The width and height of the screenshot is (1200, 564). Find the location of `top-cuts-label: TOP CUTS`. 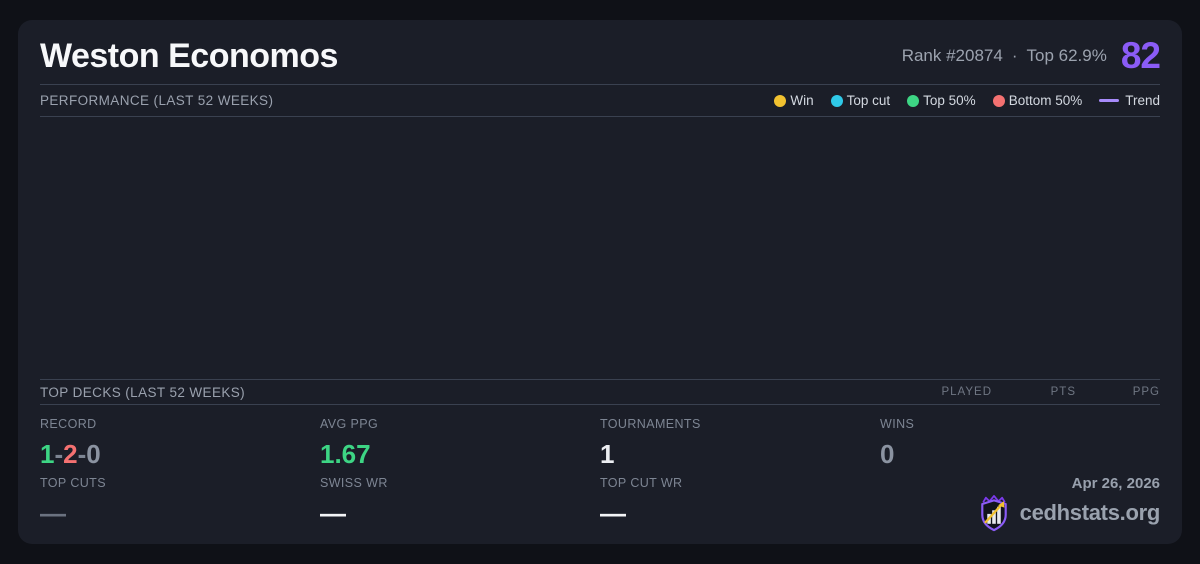

top-cuts-label: TOP CUTS is located at coordinates (73, 483).